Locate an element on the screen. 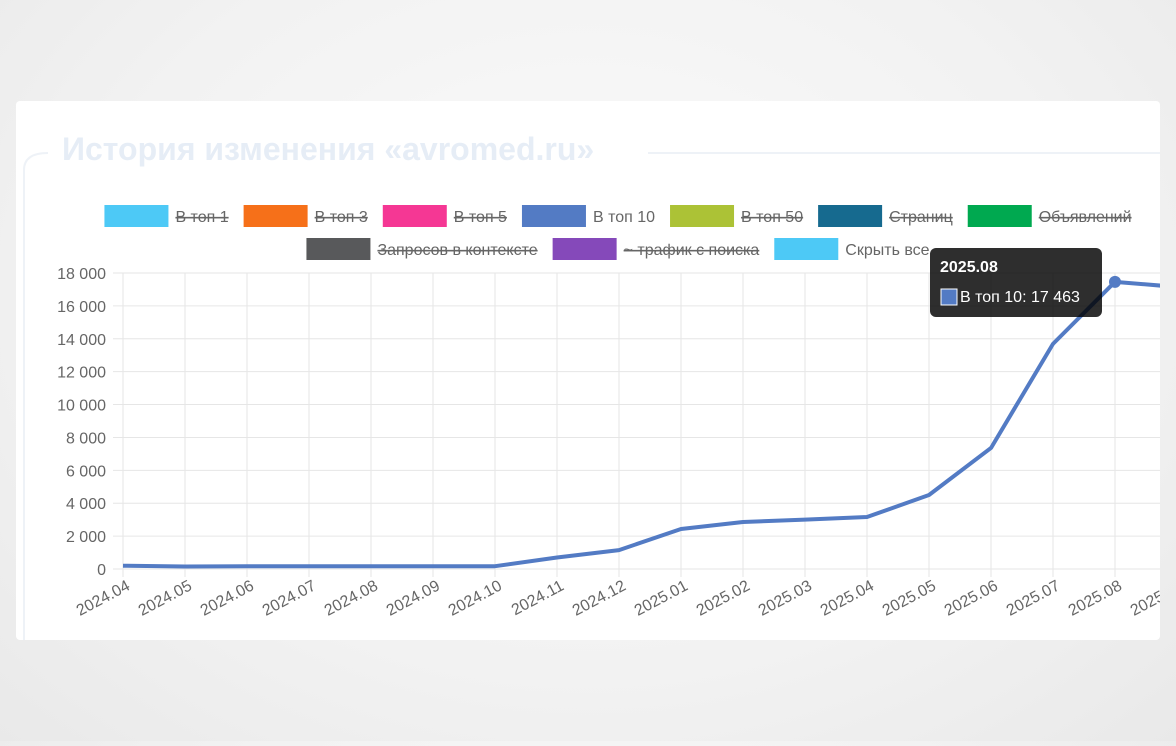  legend-label: Запросов в контексте is located at coordinates (457, 250).